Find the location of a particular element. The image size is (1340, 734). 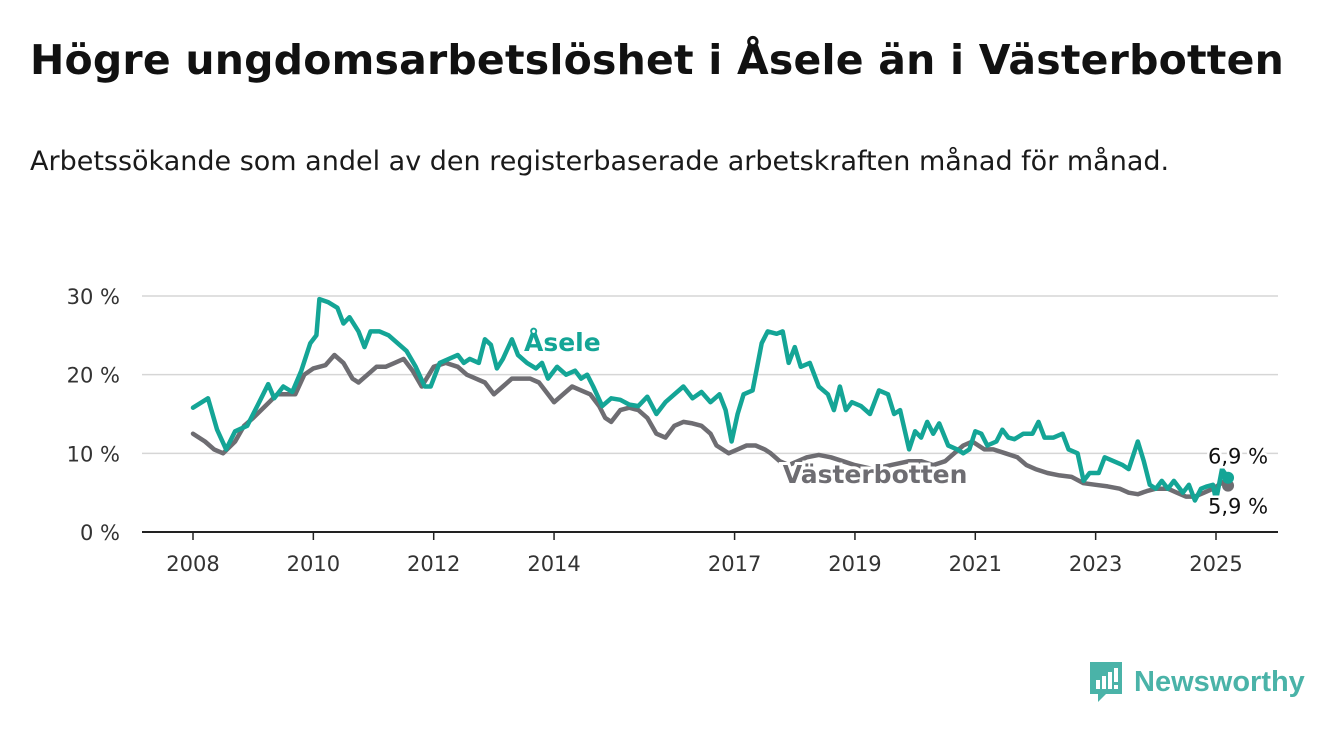

x-tick-label: 2021 is located at coordinates (975, 564).